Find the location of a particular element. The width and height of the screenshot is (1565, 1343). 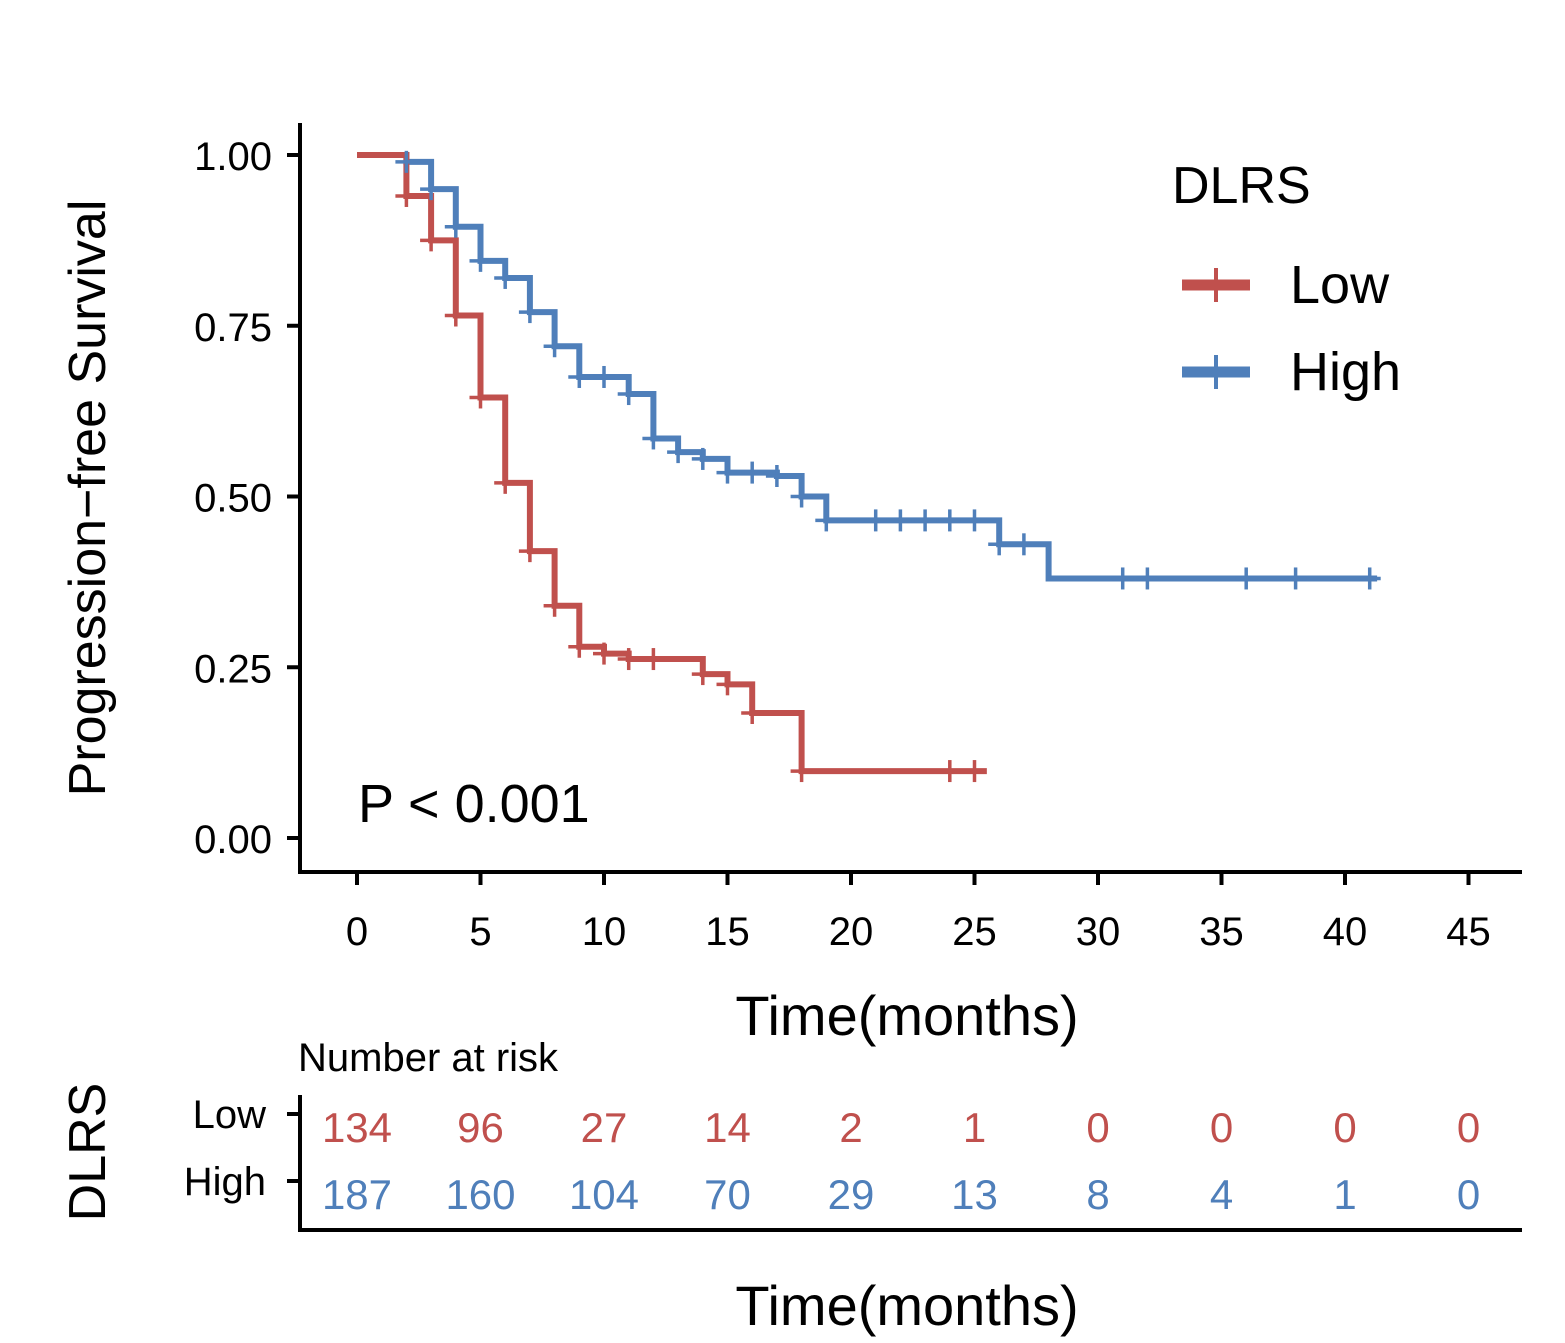

legend-label-high: High is located at coordinates (1345, 372).